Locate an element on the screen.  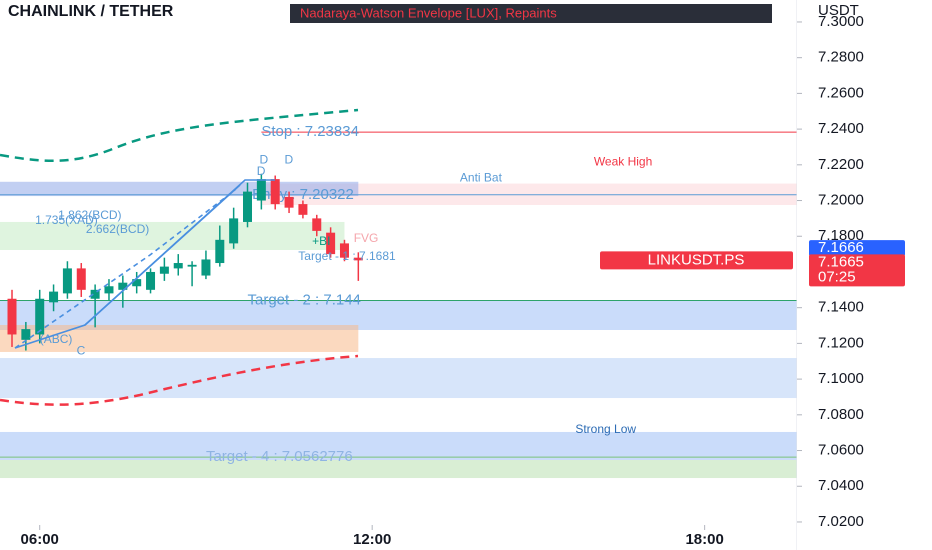
pattern-lines is located at coordinates (144, 264).